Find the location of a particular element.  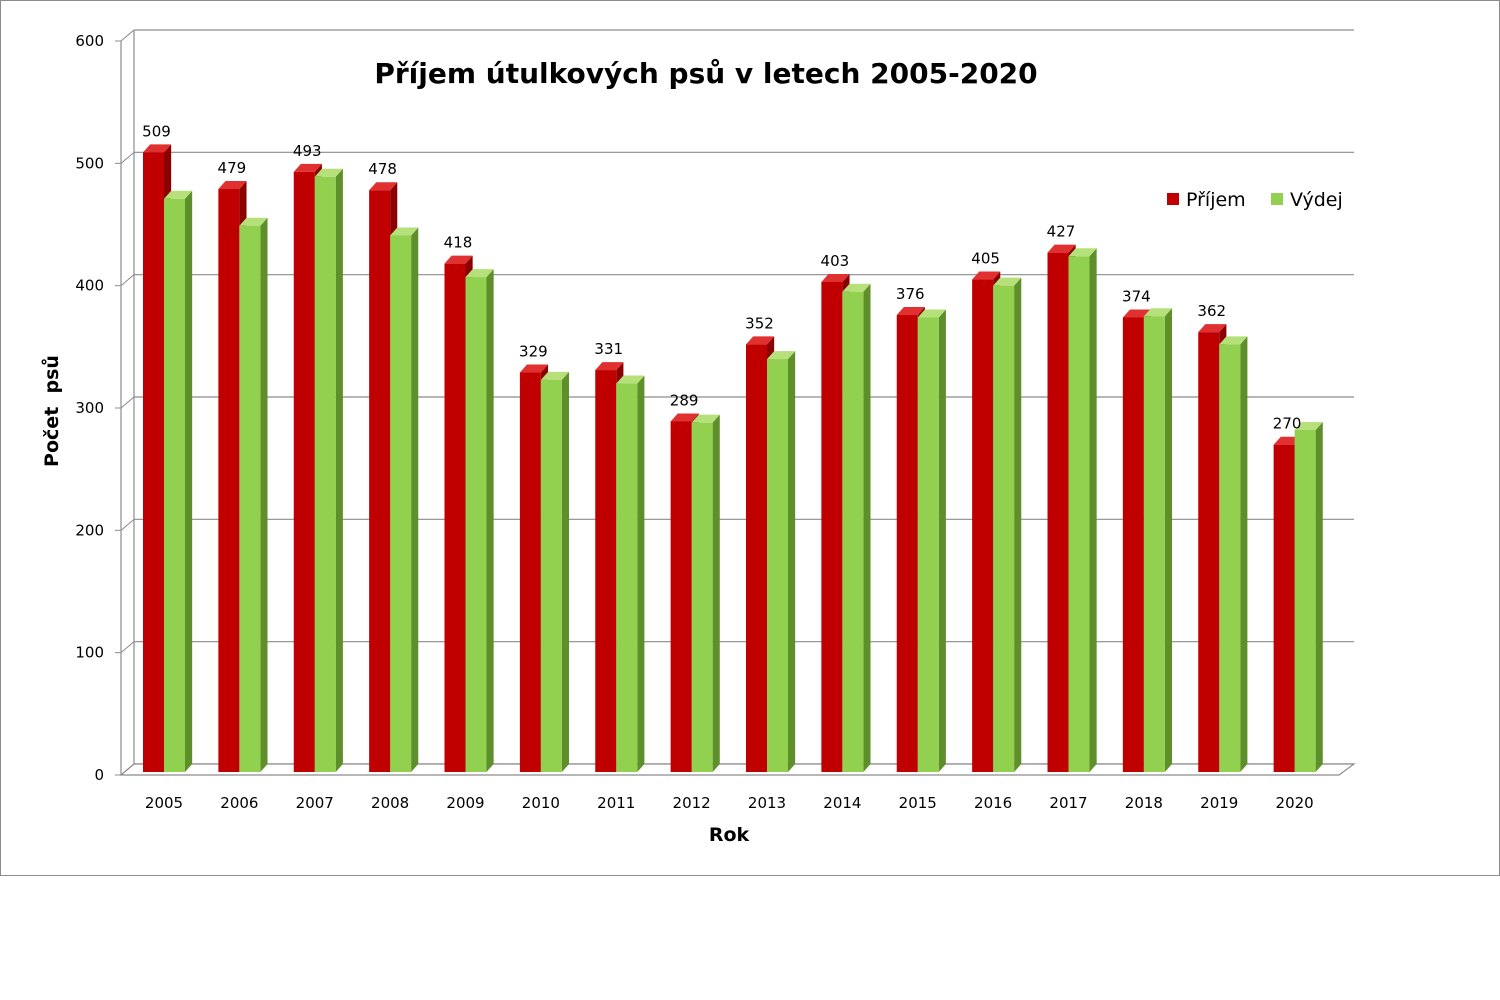

bar-Výdej-2014 is located at coordinates (853, 531).